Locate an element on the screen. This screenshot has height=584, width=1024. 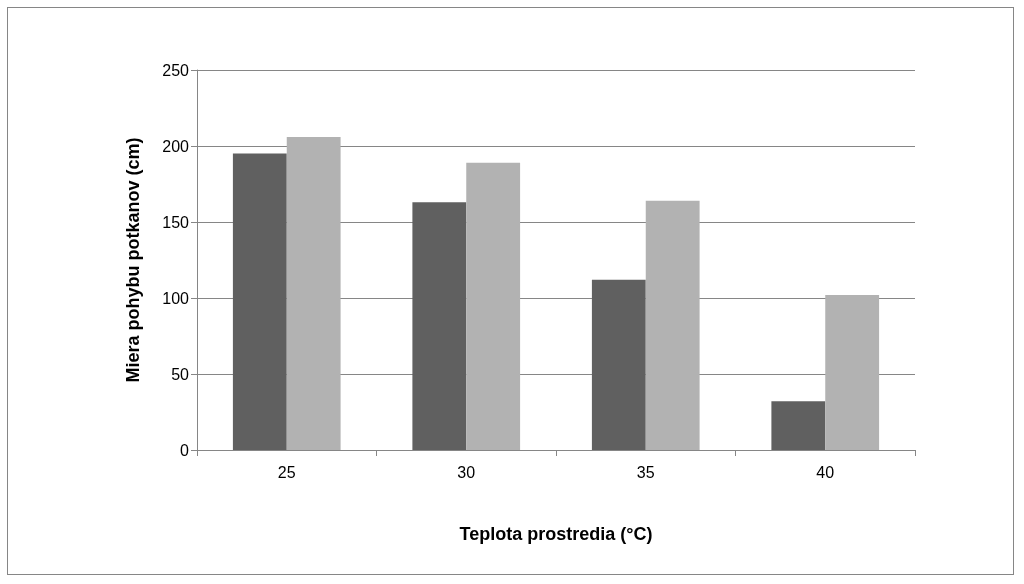
y-axis-title: Miera pohybu potkanov (cm) is located at coordinates (133, 260).